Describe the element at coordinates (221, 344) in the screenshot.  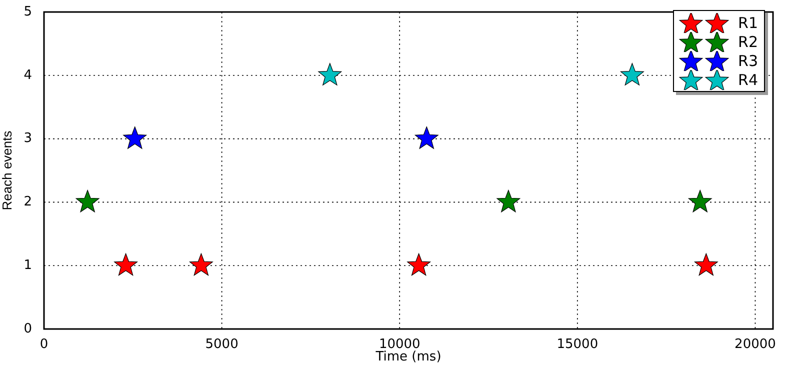
I see `x-tick-label: 5000` at that location.